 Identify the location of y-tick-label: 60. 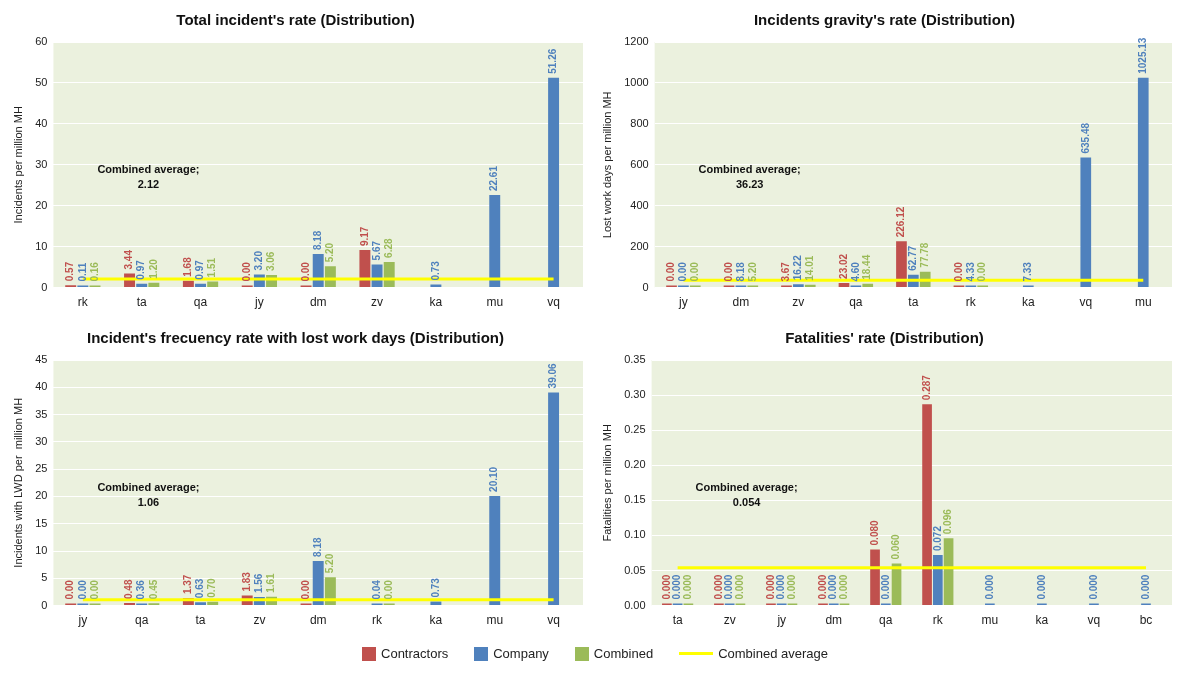
(41, 41).